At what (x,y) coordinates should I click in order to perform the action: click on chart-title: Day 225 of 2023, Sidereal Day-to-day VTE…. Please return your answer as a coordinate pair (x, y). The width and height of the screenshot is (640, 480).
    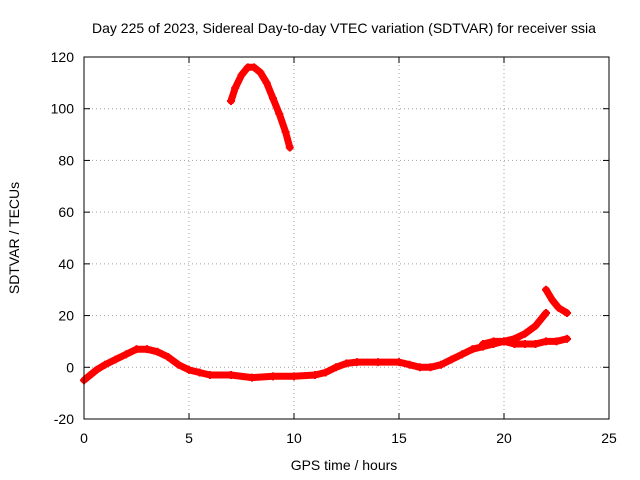
    Looking at the image, I should click on (344, 28).